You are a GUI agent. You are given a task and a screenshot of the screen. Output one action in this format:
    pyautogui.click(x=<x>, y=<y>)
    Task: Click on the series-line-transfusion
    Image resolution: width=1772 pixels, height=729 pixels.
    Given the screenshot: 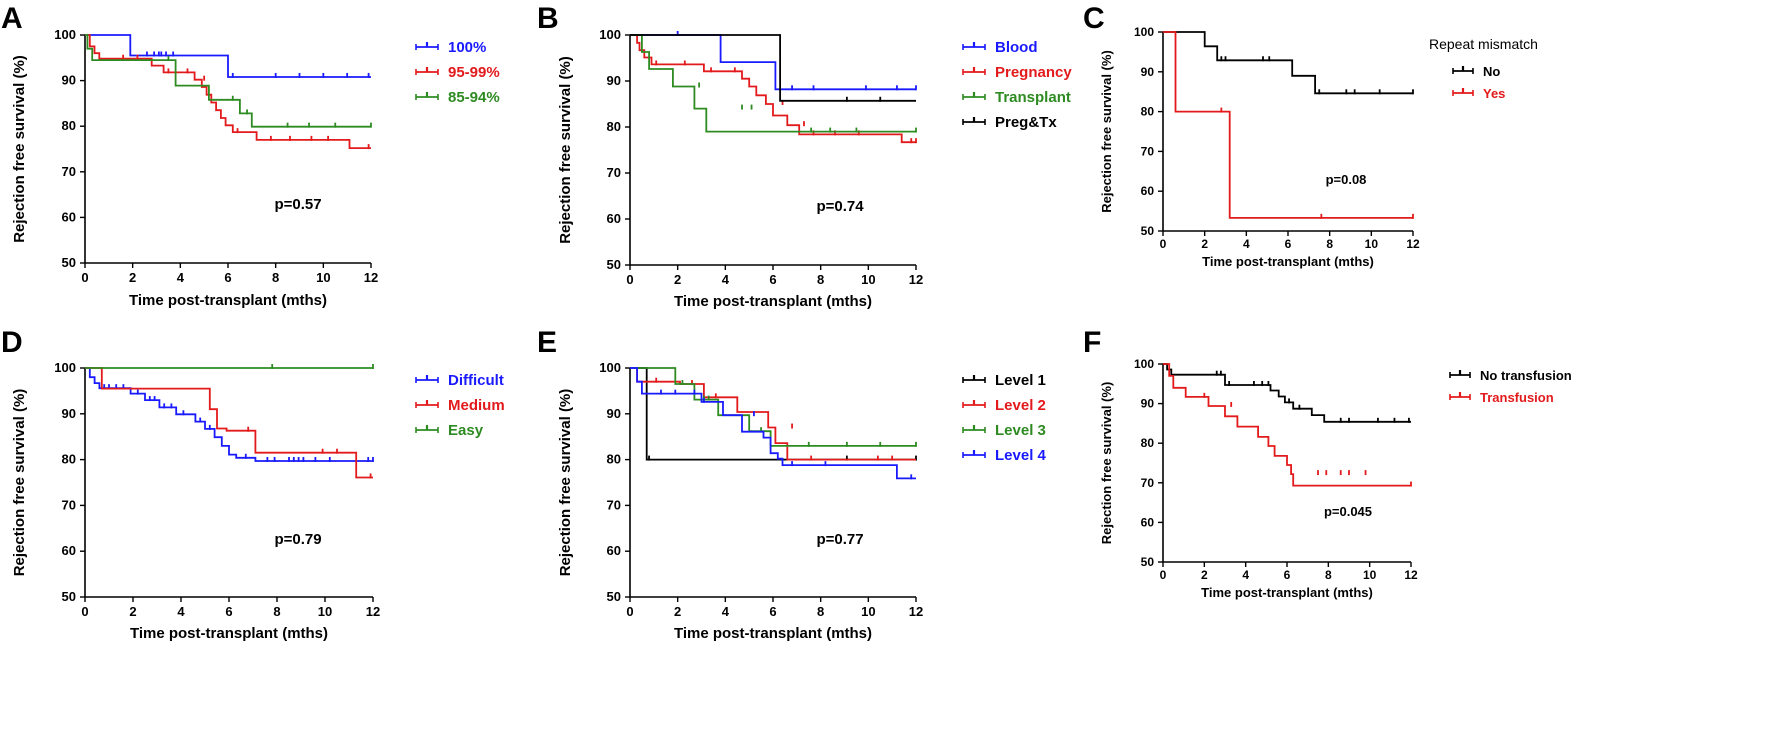 What is the action you would take?
    pyautogui.click(x=1287, y=425)
    